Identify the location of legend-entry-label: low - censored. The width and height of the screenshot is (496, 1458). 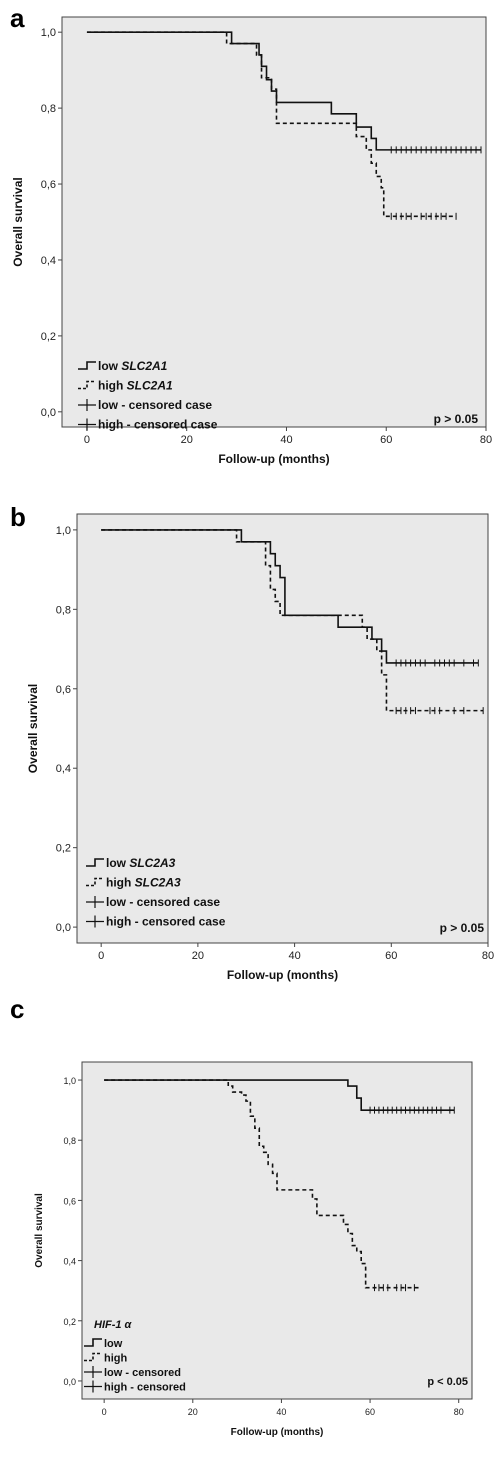
(142, 1373).